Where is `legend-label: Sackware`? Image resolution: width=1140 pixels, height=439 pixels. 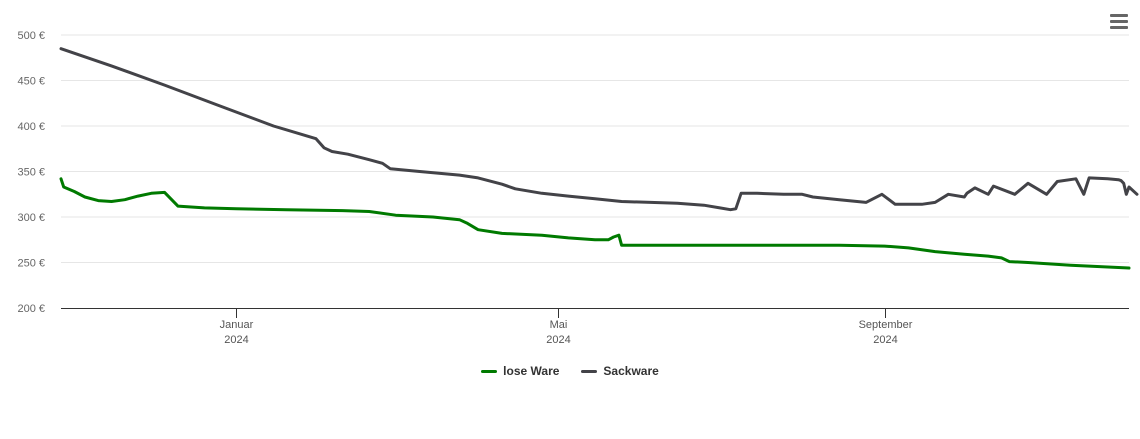 legend-label: Sackware is located at coordinates (631, 371).